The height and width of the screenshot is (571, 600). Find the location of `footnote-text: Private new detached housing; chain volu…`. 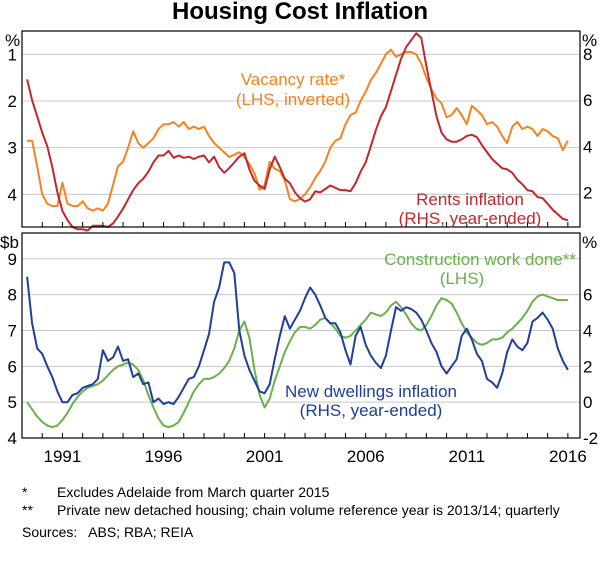

footnote-text: Private new detached housing; chain volu… is located at coordinates (308, 510).